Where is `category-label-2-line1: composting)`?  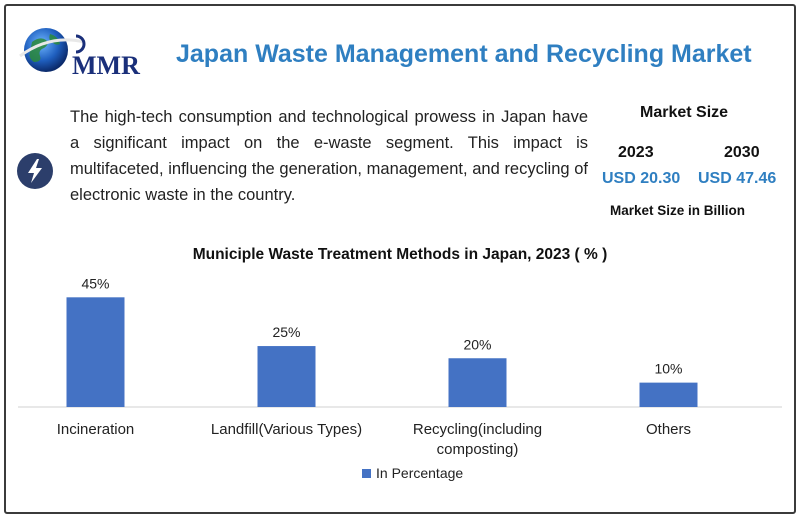
category-label-2-line1: composting) is located at coordinates (478, 449).